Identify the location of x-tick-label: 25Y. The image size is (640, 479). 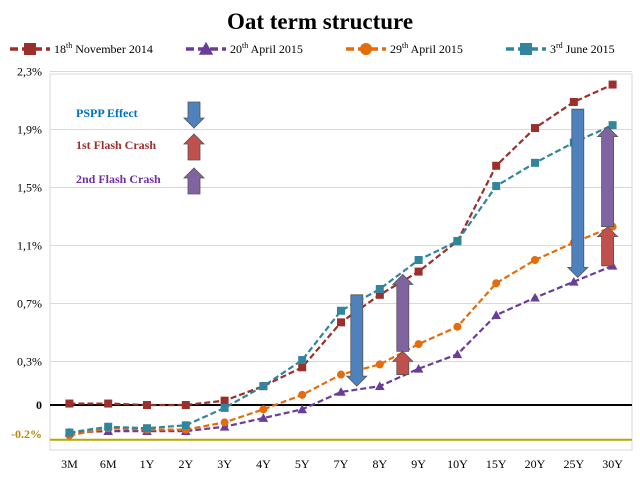
(573, 464).